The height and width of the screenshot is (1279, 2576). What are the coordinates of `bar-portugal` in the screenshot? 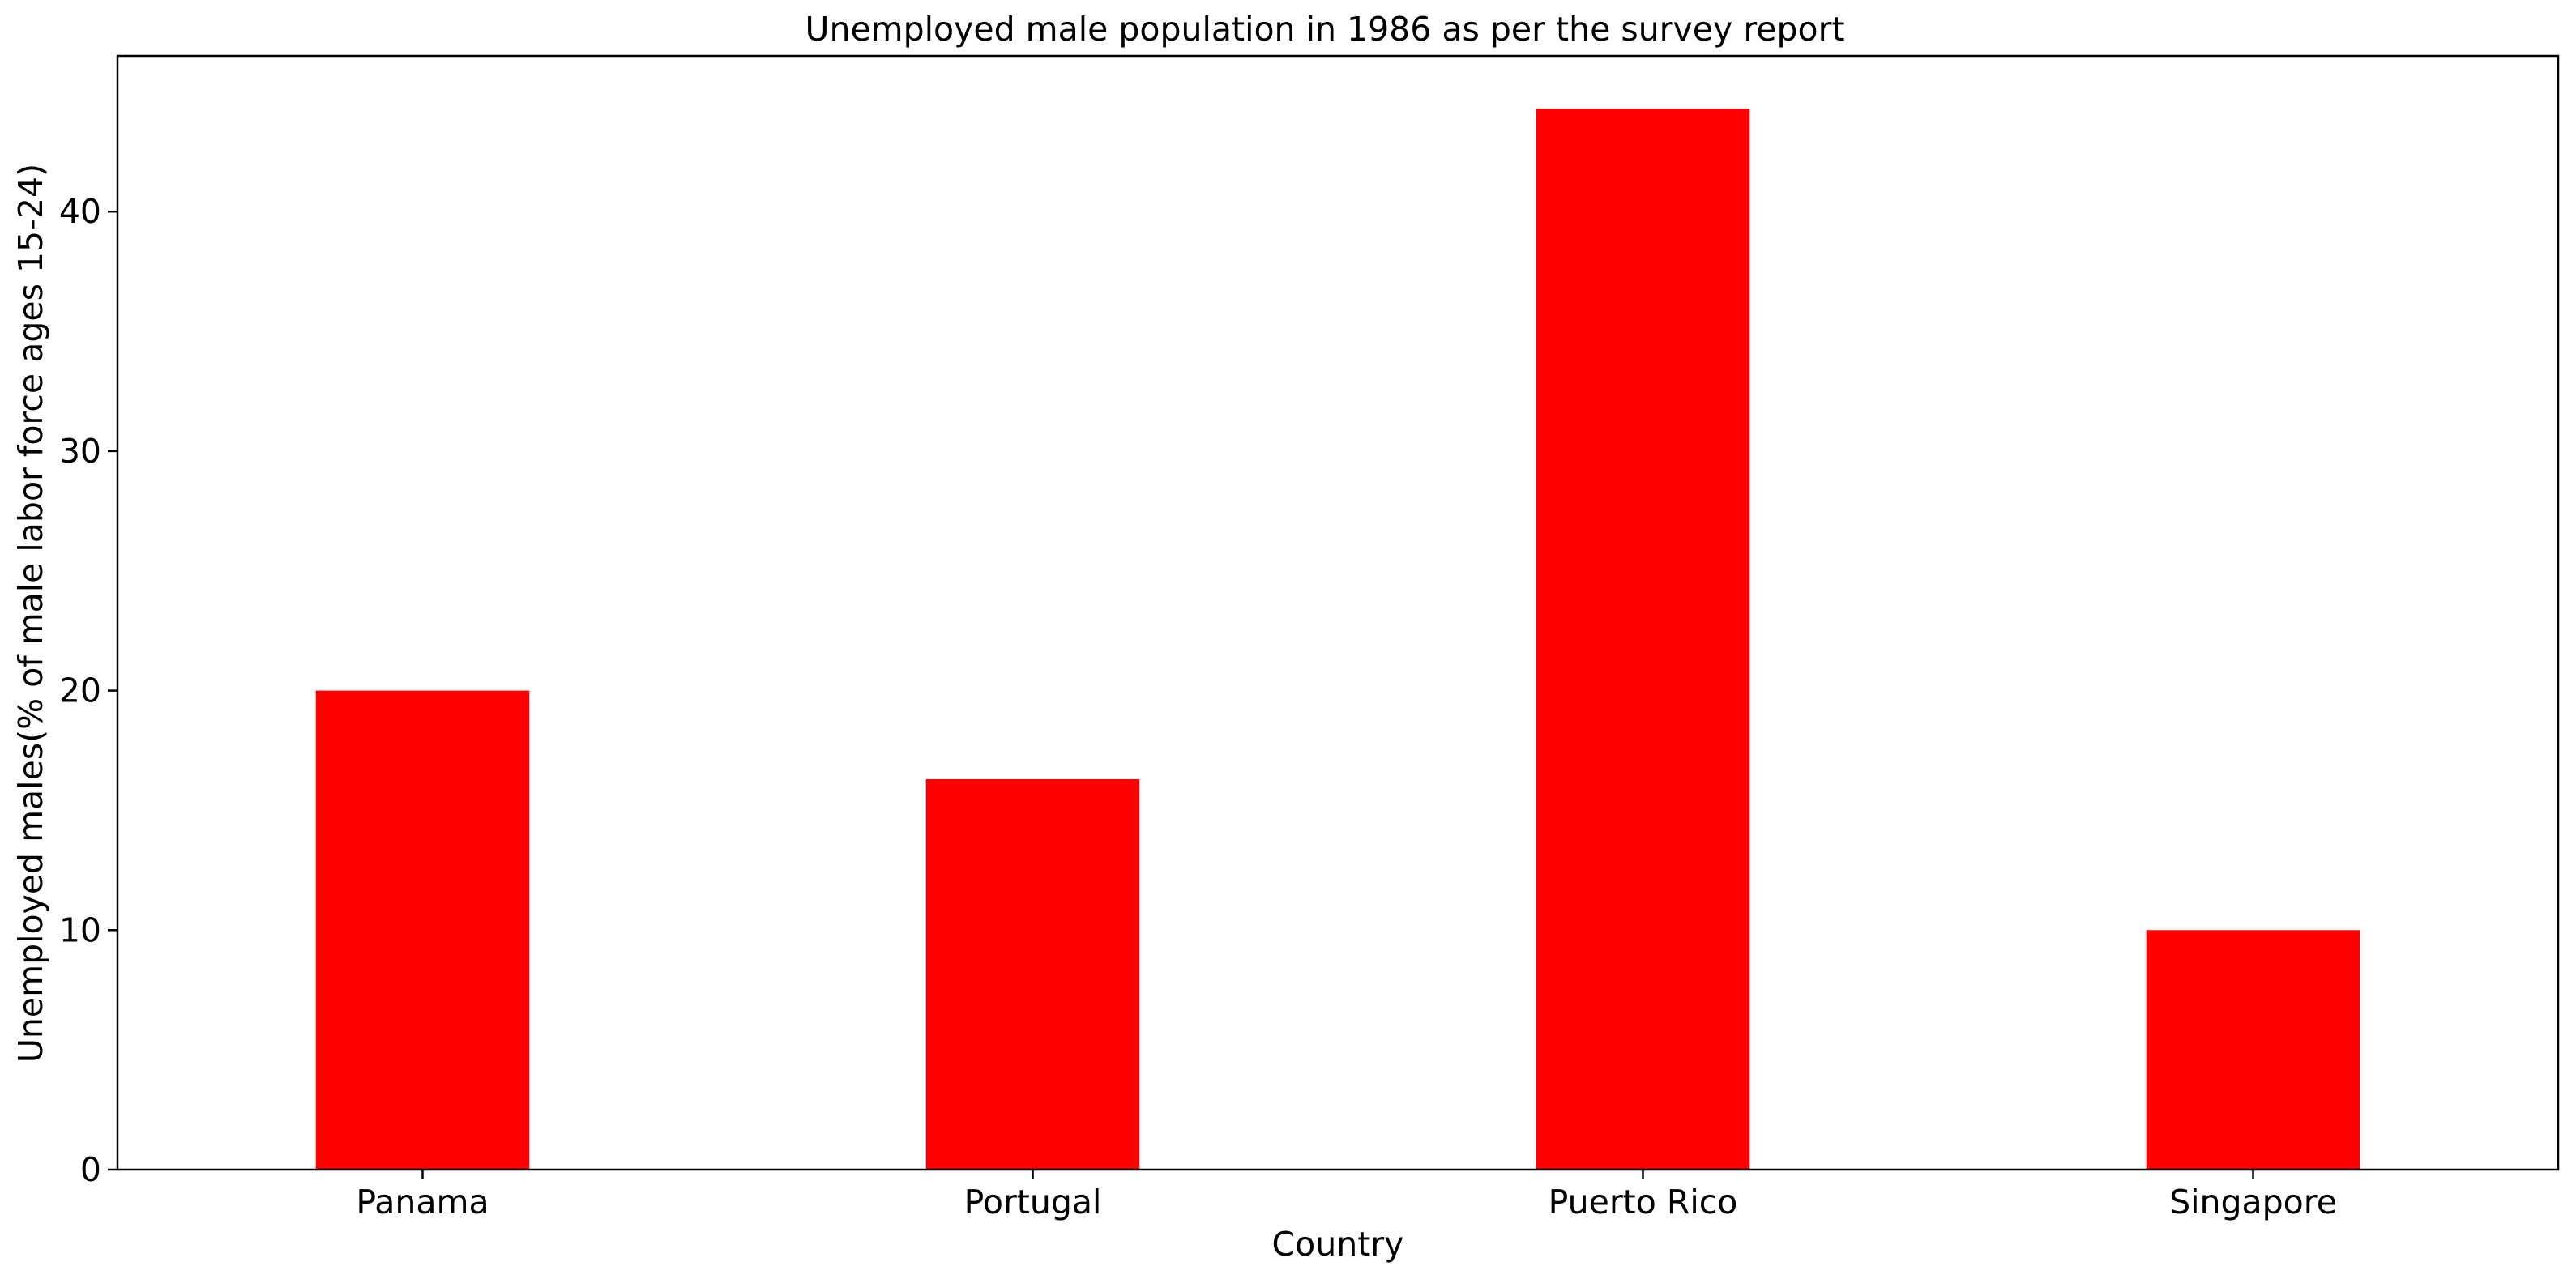 It's located at (1032, 974).